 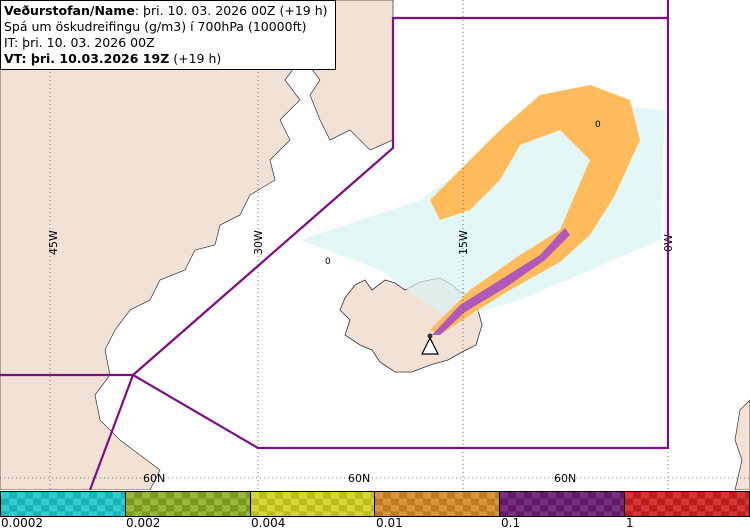 I want to click on ash-plume-orange, so click(x=535, y=210).